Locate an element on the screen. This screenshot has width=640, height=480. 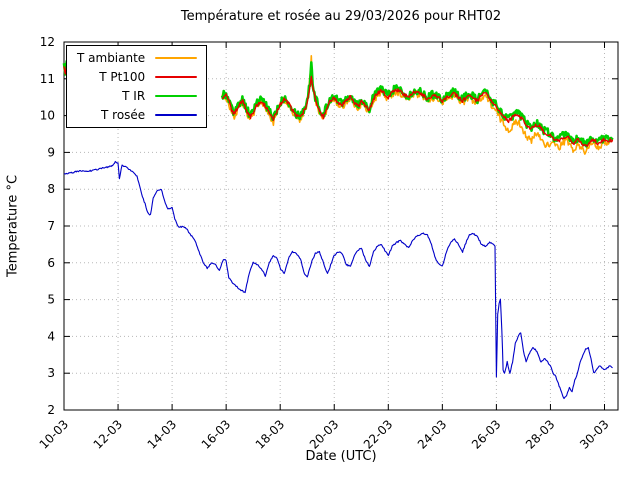
x-tick-label: 10-03 is located at coordinates (54, 434).